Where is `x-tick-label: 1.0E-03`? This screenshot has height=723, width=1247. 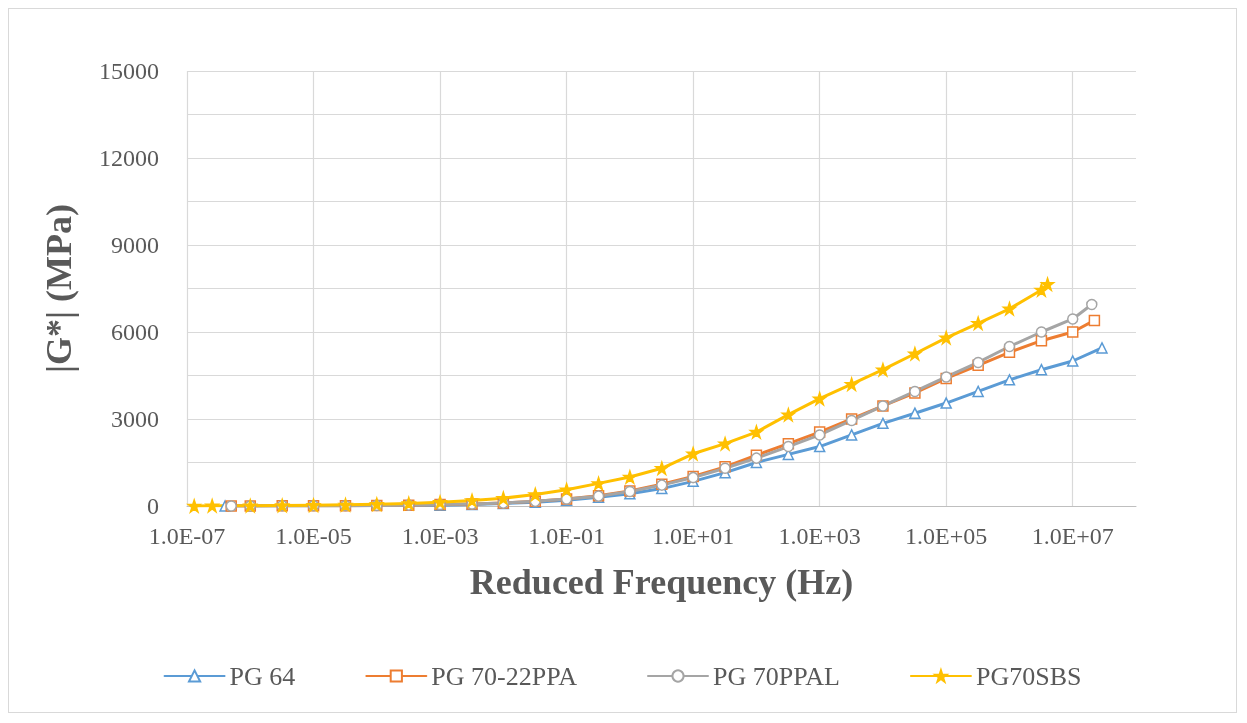 x-tick-label: 1.0E-03 is located at coordinates (440, 536).